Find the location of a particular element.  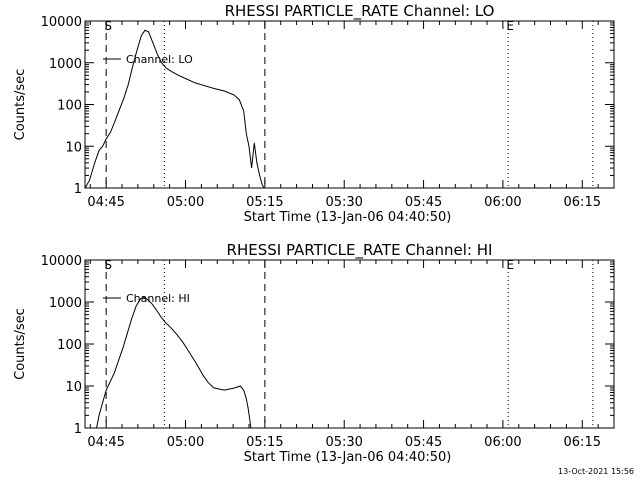

chart-1-ytick-label: 100 is located at coordinates (69, 345).